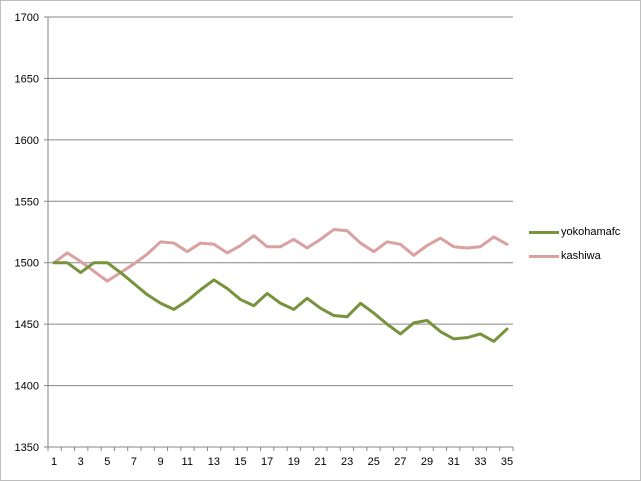 Image resolution: width=641 pixels, height=482 pixels. What do you see at coordinates (294, 462) in the screenshot?
I see `x-tick-label-19: 19` at bounding box center [294, 462].